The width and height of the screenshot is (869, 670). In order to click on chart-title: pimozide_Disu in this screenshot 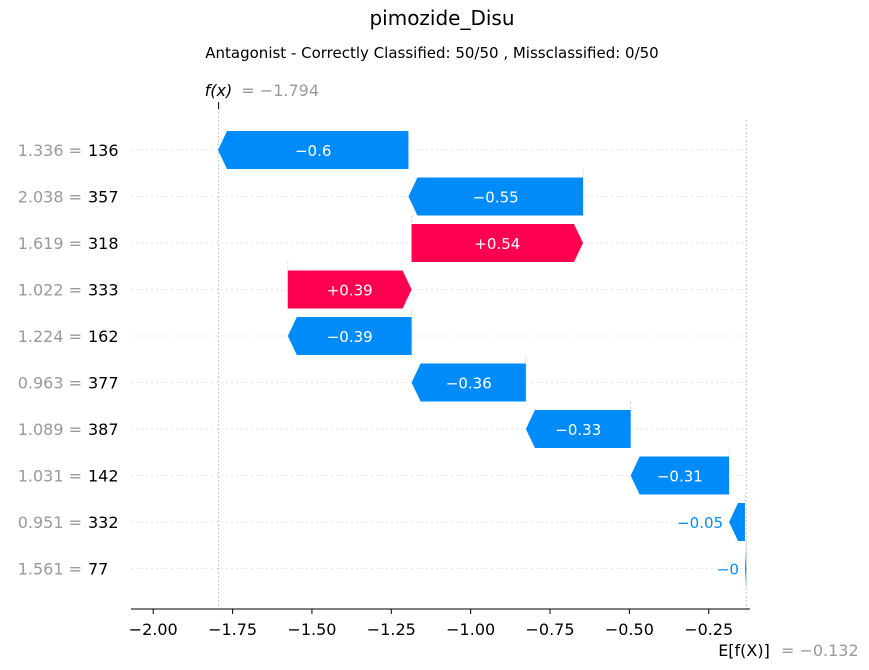, I will do `click(441, 18)`.